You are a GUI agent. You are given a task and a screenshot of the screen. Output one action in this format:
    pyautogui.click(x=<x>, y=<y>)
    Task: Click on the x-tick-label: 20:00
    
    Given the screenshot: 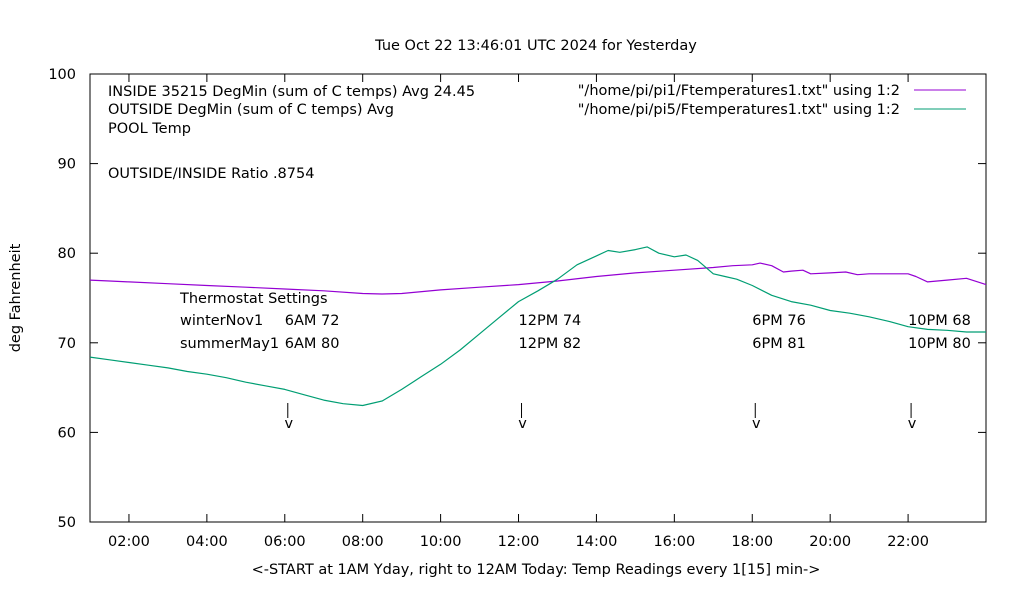 What is the action you would take?
    pyautogui.click(x=830, y=542)
    